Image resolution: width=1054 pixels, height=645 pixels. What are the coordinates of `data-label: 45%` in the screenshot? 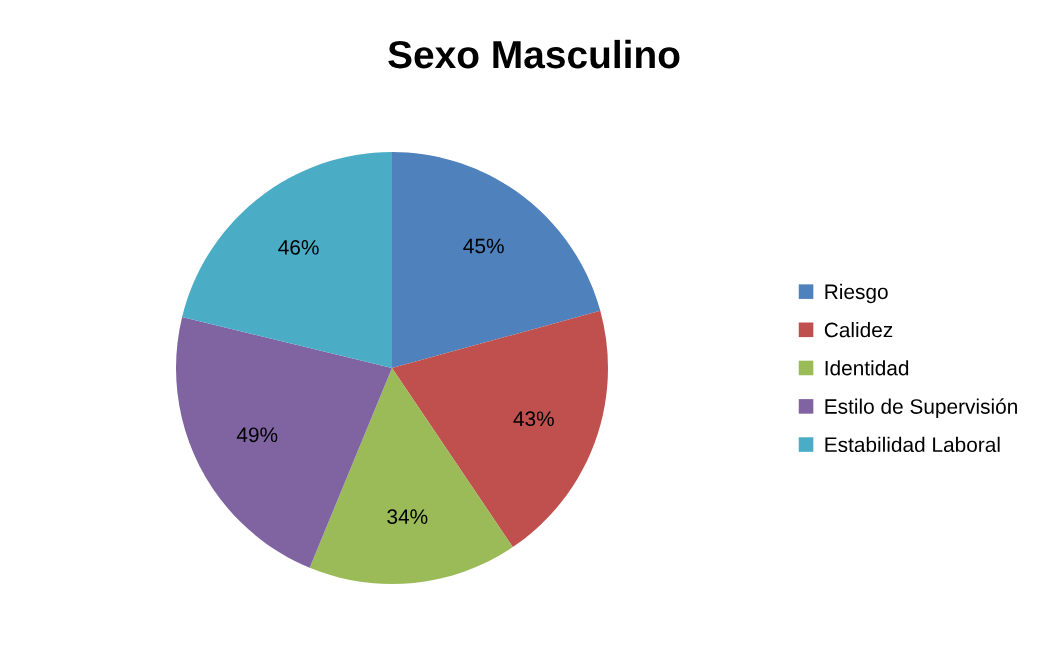 It's located at (483, 246).